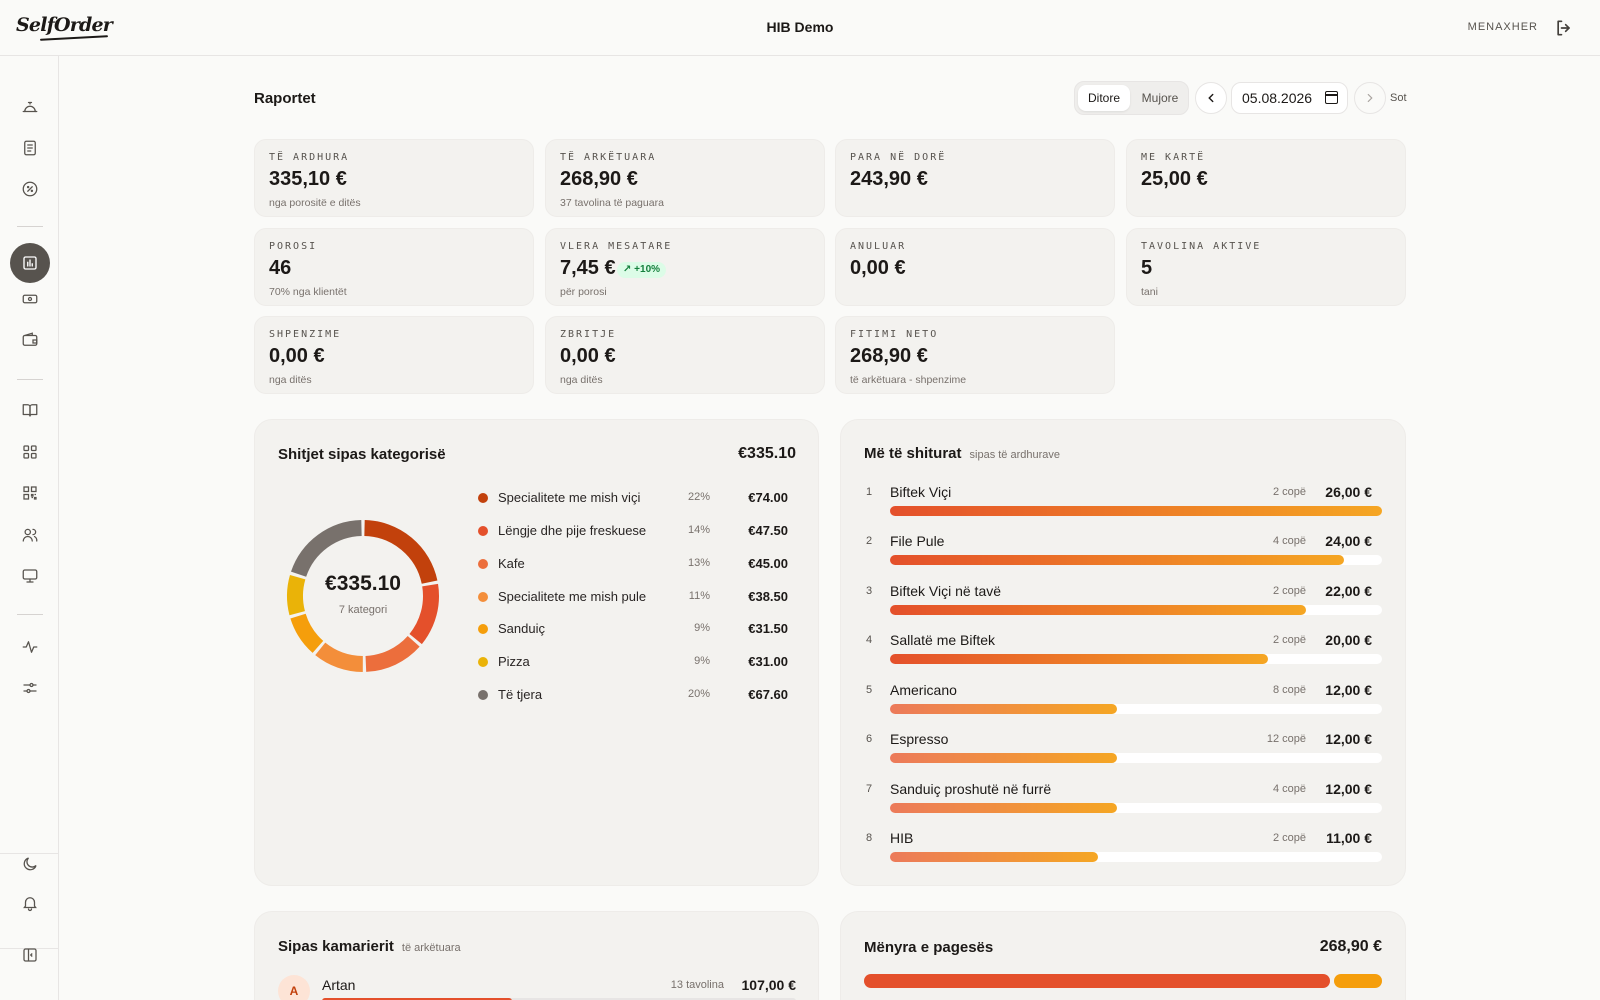  Describe the element at coordinates (559, 999) in the screenshot. I see `waiter-bar-track` at that location.